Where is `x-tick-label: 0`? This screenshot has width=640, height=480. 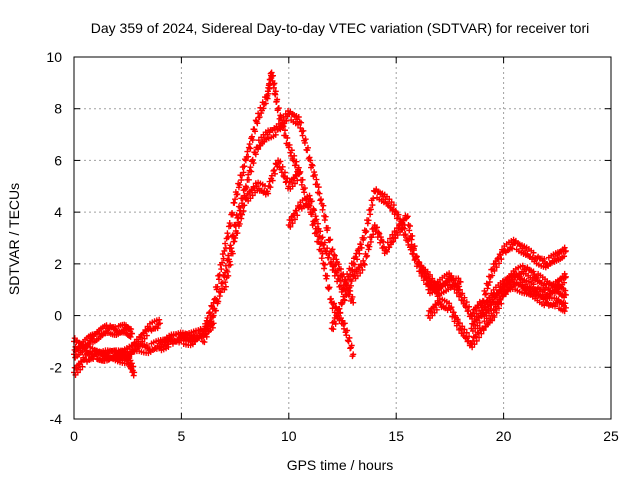
x-tick-label: 0 is located at coordinates (74, 436).